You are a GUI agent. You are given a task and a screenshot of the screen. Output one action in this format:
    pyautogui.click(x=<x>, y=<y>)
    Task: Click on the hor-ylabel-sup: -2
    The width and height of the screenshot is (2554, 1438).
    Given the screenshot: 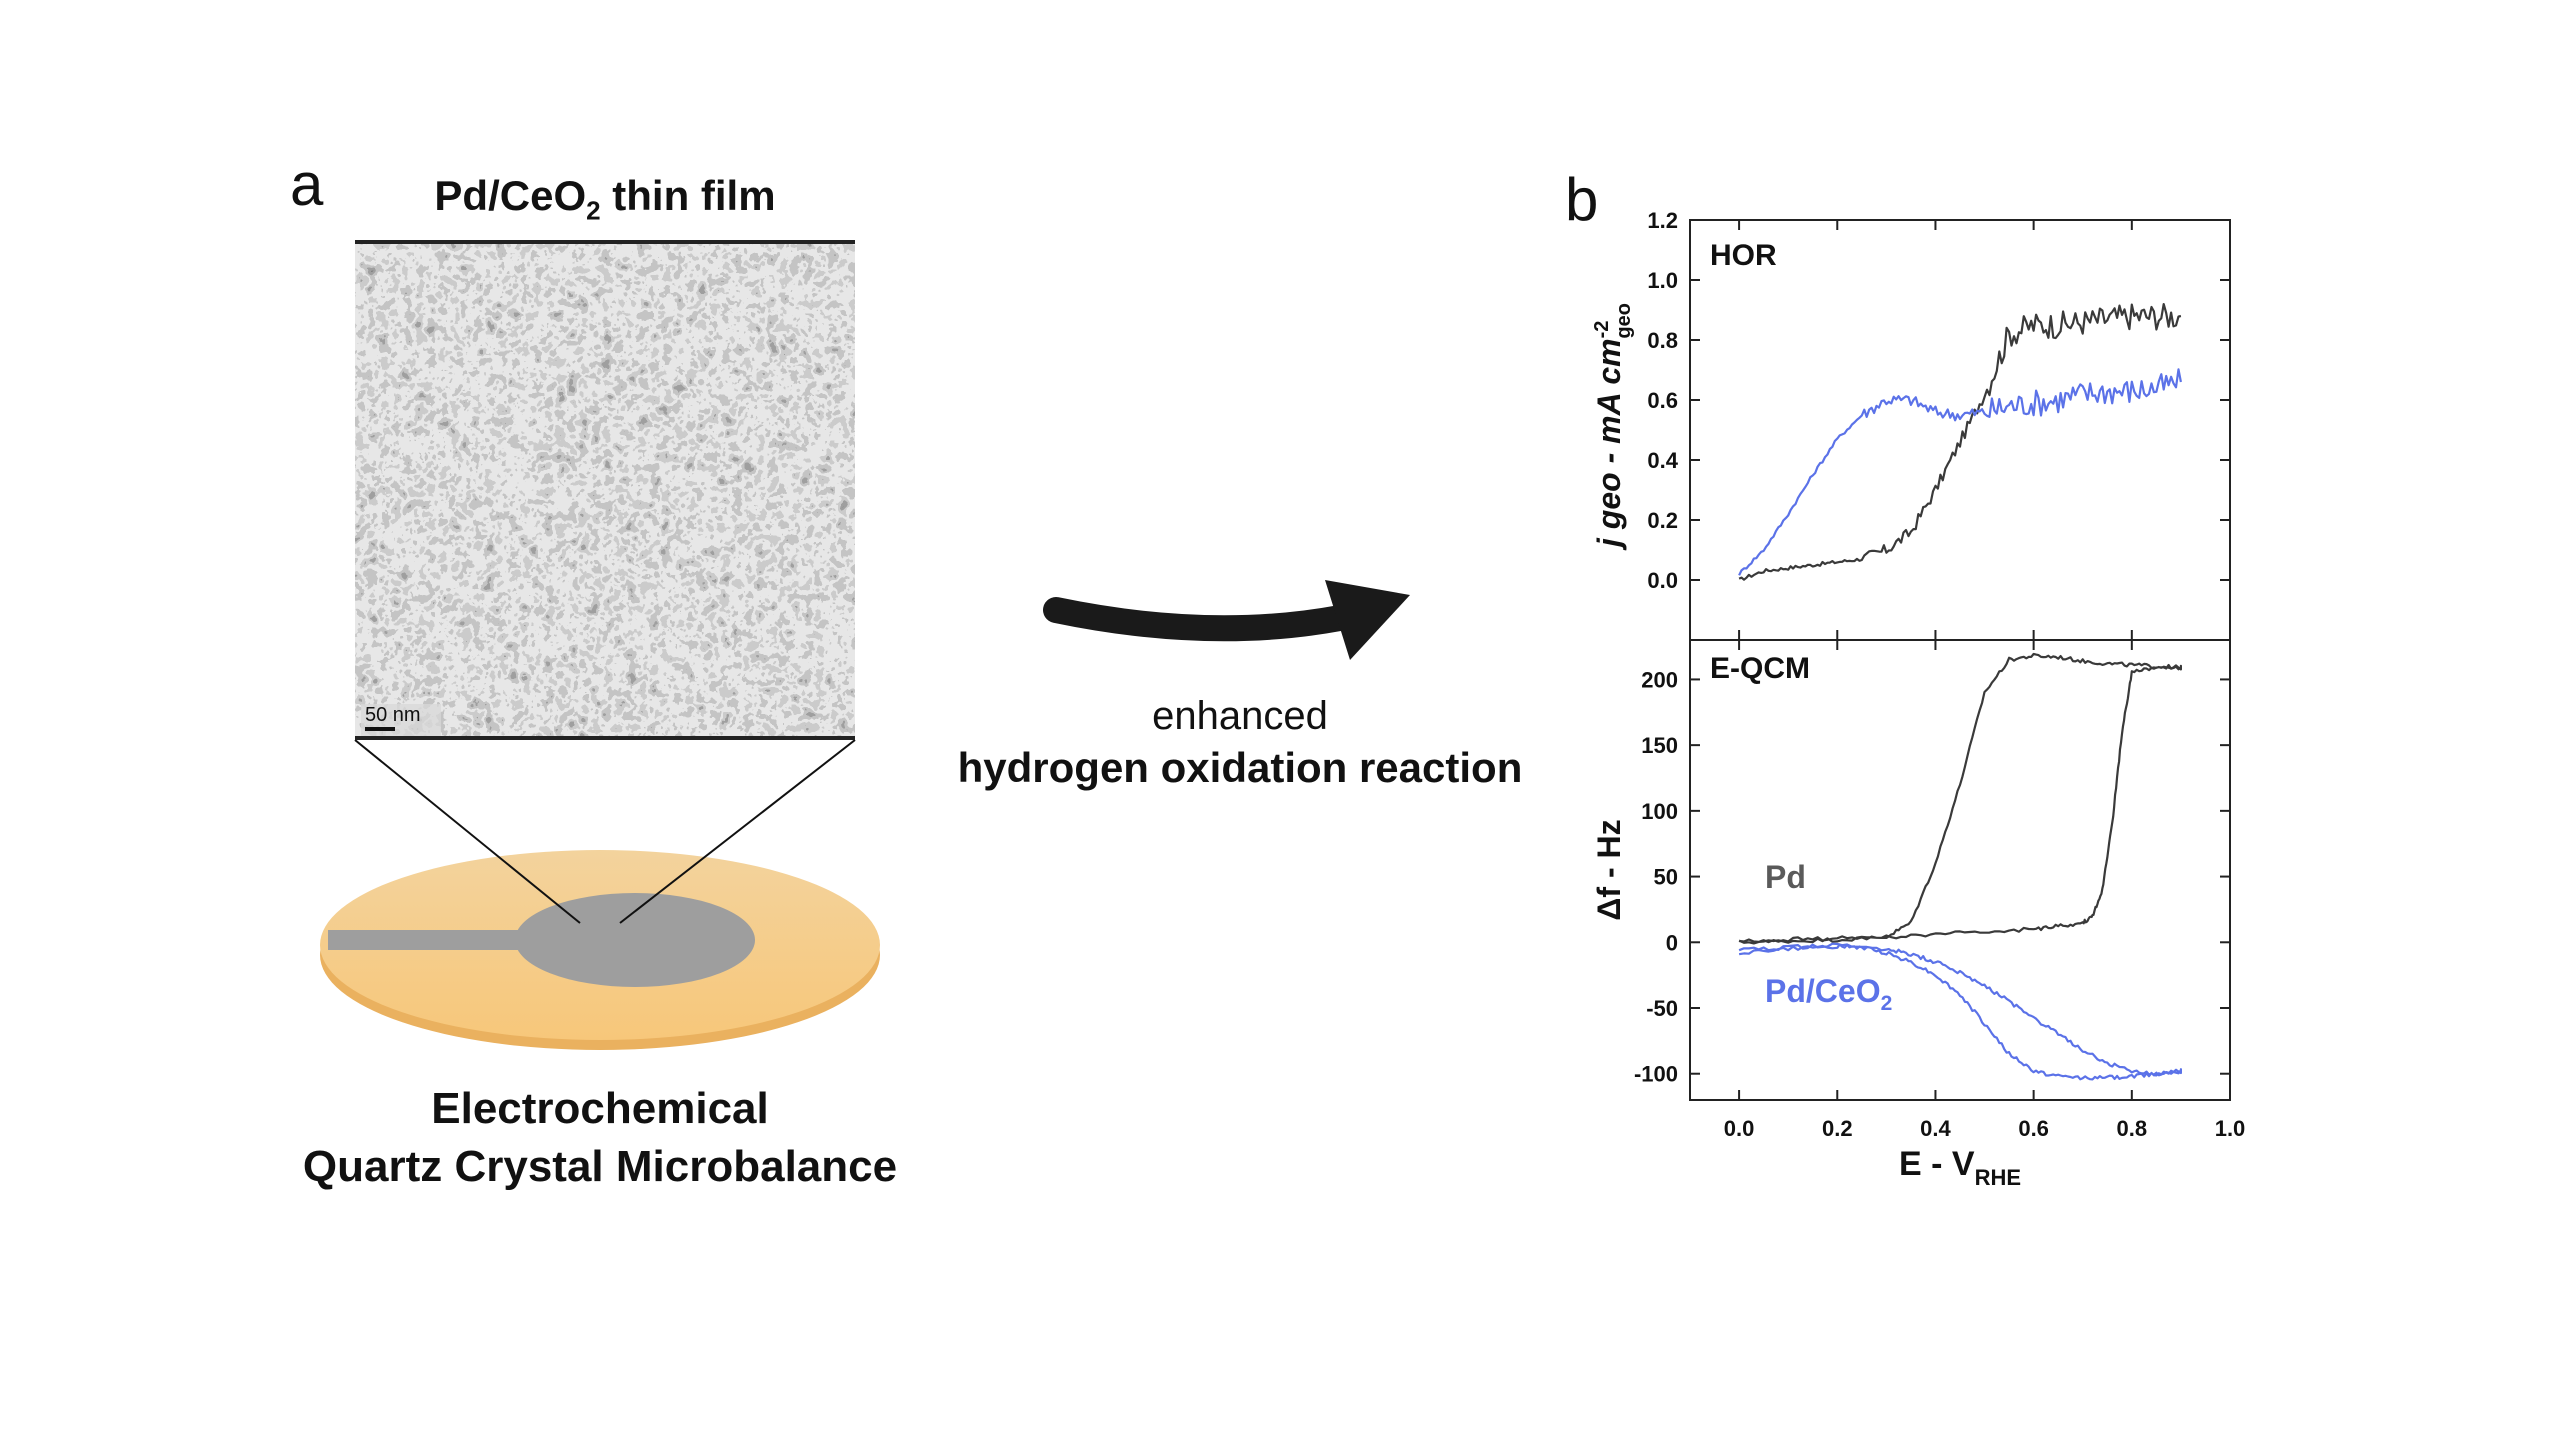 What is the action you would take?
    pyautogui.click(x=1602, y=330)
    